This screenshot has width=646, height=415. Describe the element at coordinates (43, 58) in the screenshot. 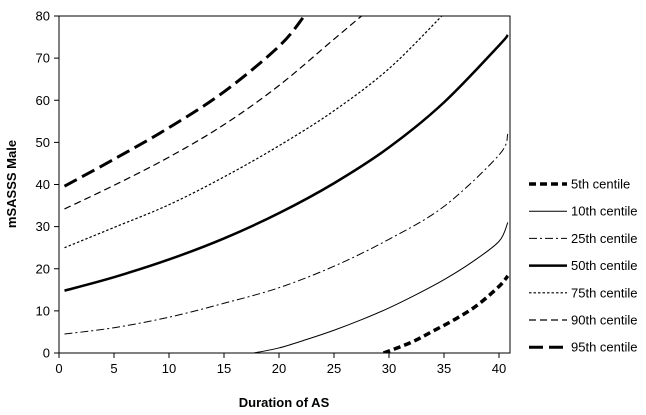

I see `y-tick-label: 70` at that location.